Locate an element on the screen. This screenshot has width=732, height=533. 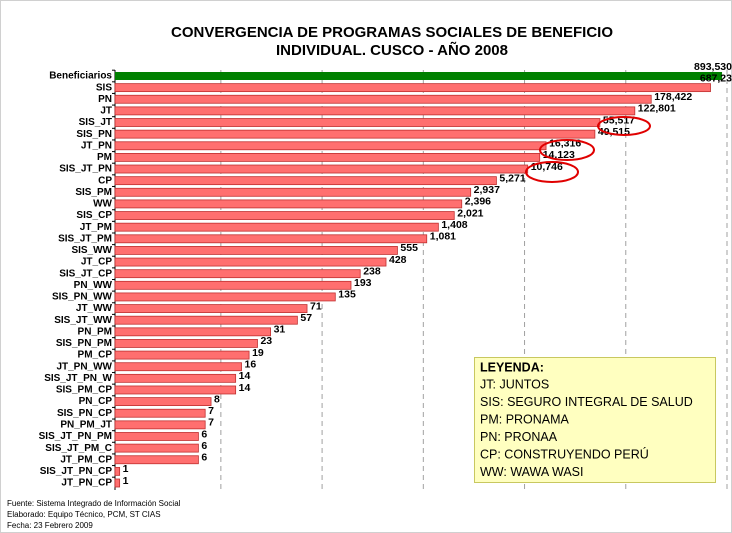
y-tick-label: SIS_WW is located at coordinates (91, 250).